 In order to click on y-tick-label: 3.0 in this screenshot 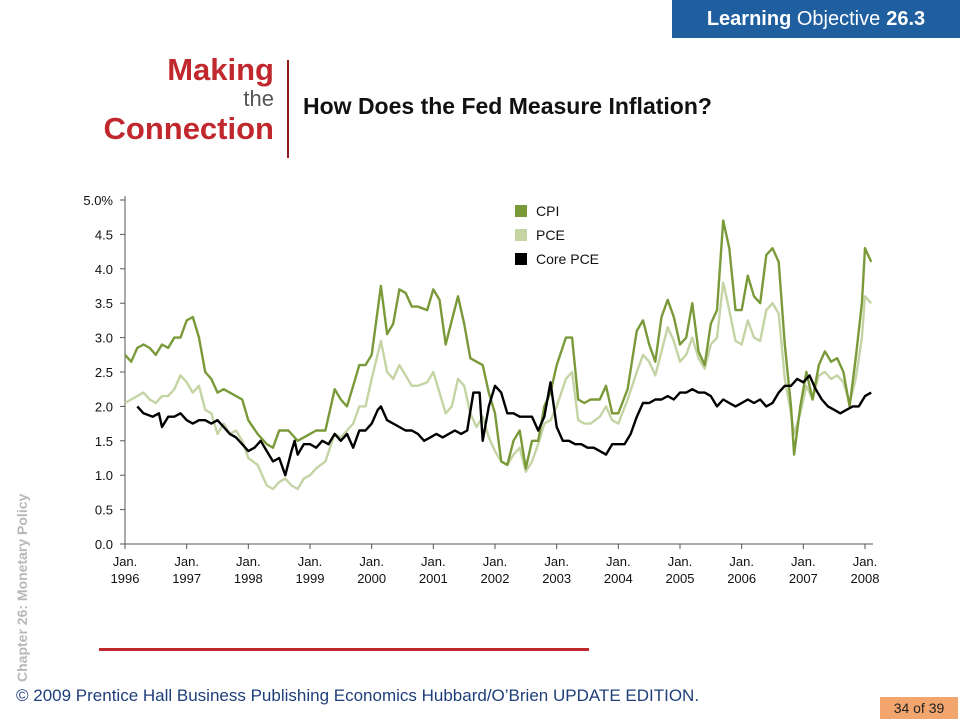, I will do `click(104, 338)`.